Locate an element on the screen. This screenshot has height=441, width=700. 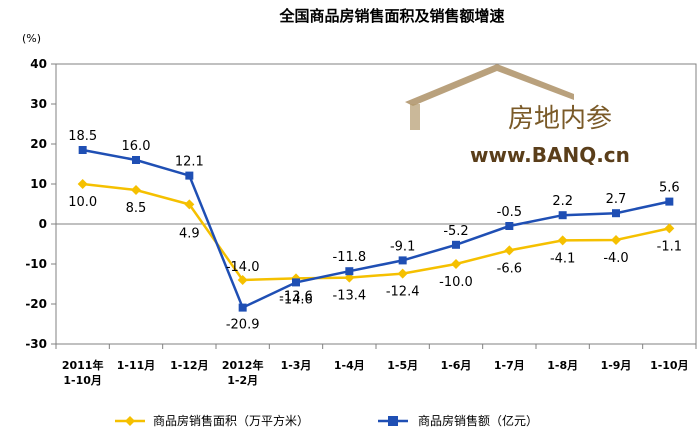
data-label: 18.5 is located at coordinates (82, 136).